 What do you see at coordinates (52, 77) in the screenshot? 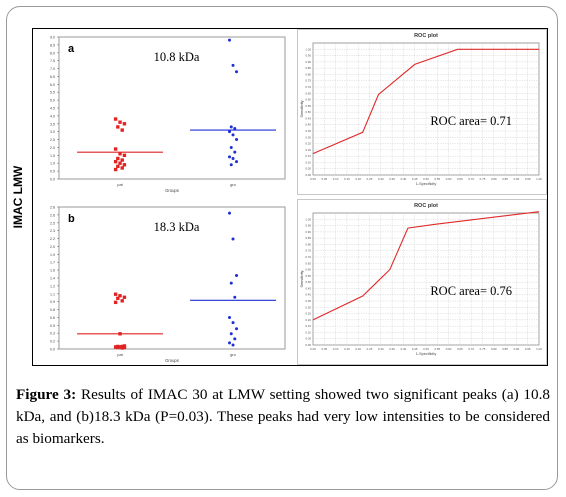
I see `y-tick-label: 6.5` at bounding box center [52, 77].